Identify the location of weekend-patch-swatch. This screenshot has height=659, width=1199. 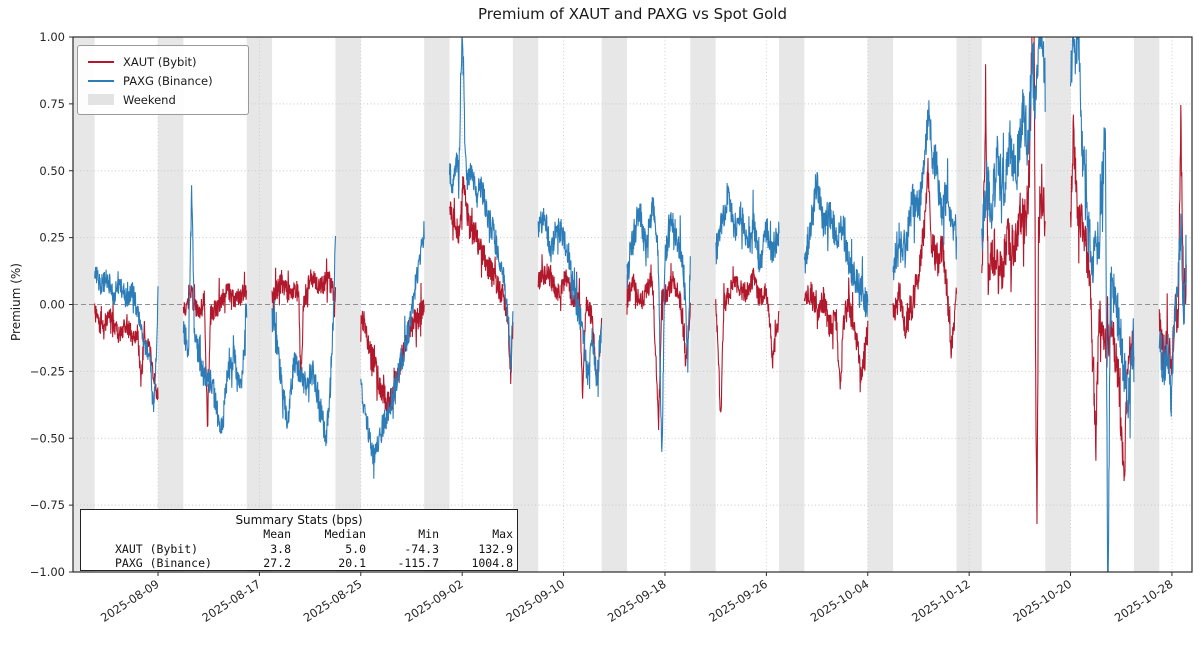
(101, 99).